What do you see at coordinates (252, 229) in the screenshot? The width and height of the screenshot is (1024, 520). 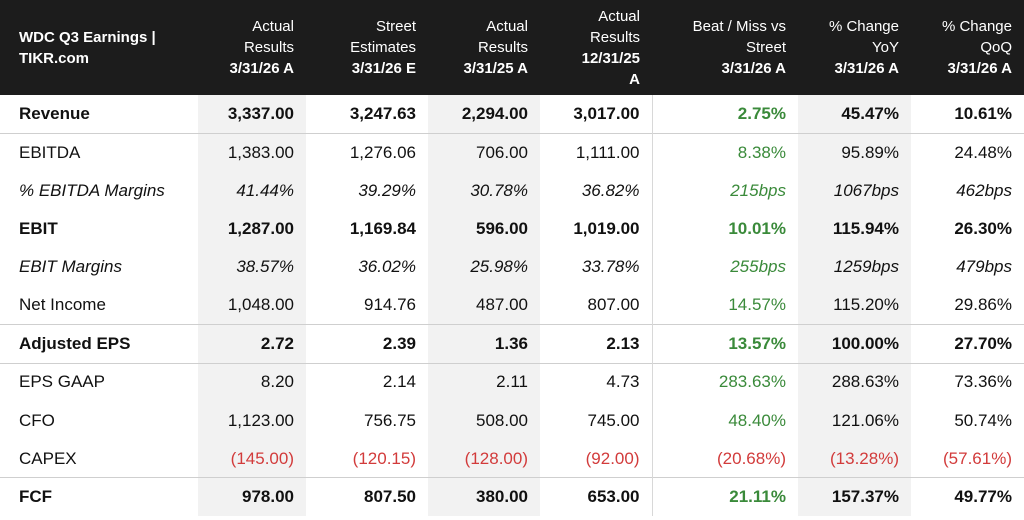 I see `cell-actual-3-31-26: 1,287.00` at bounding box center [252, 229].